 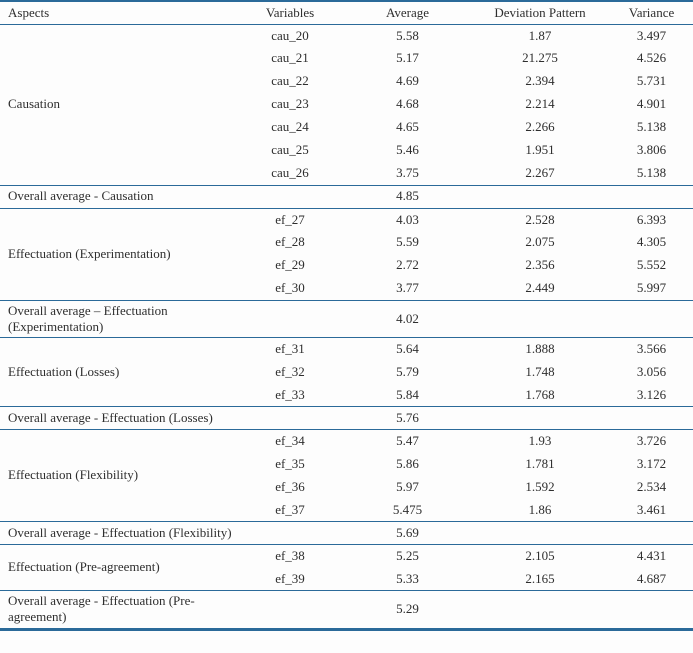 I want to click on aspect-cell-causation: Causation, so click(x=34, y=104).